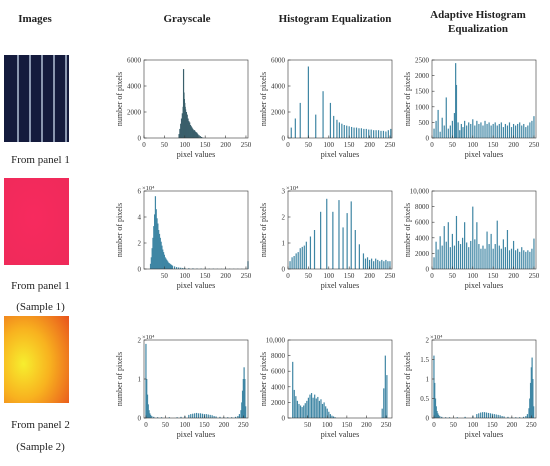 Image resolution: width=550 pixels, height=466 pixels. I want to click on y-tick-label: 1, so click(428, 380).